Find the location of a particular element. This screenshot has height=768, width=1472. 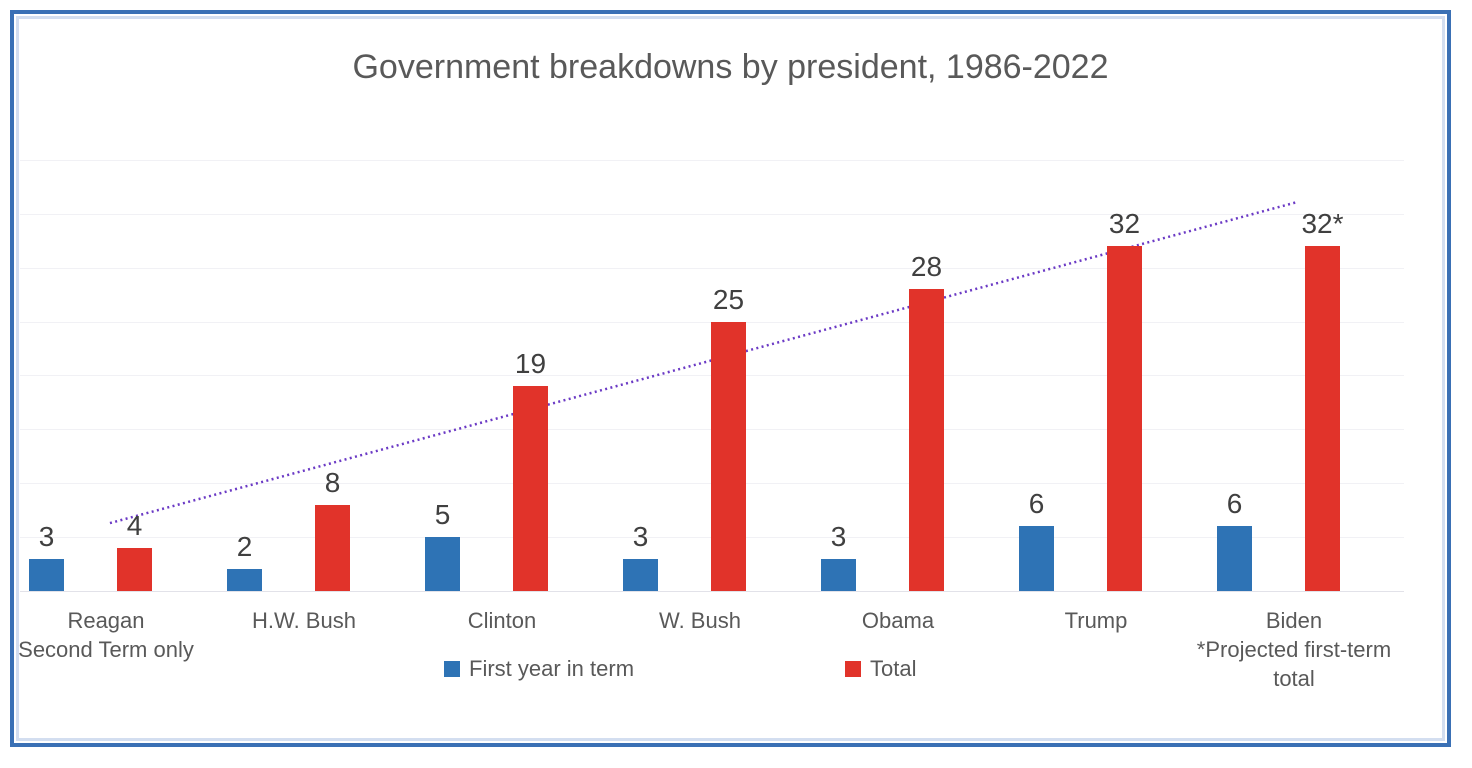

value-label-first-year-in-term-trump: 6 is located at coordinates (1036, 504).